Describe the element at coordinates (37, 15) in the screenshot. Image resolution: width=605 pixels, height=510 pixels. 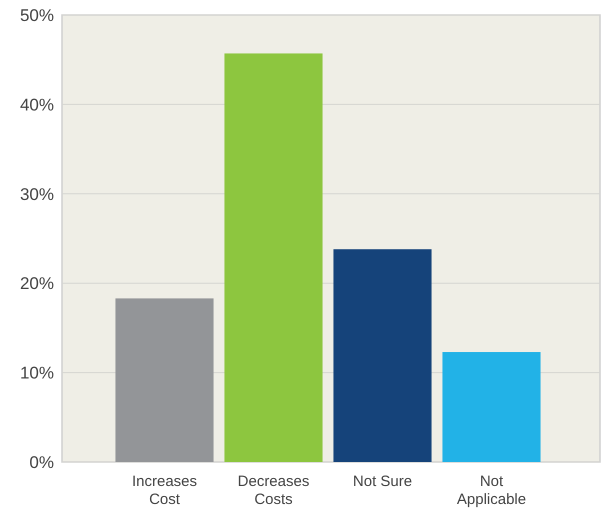
I see `y-tick-label: 50%` at that location.